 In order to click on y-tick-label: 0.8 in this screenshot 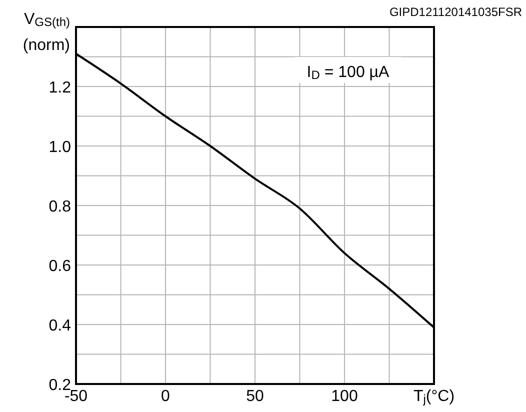, I will do `click(60, 207)`.